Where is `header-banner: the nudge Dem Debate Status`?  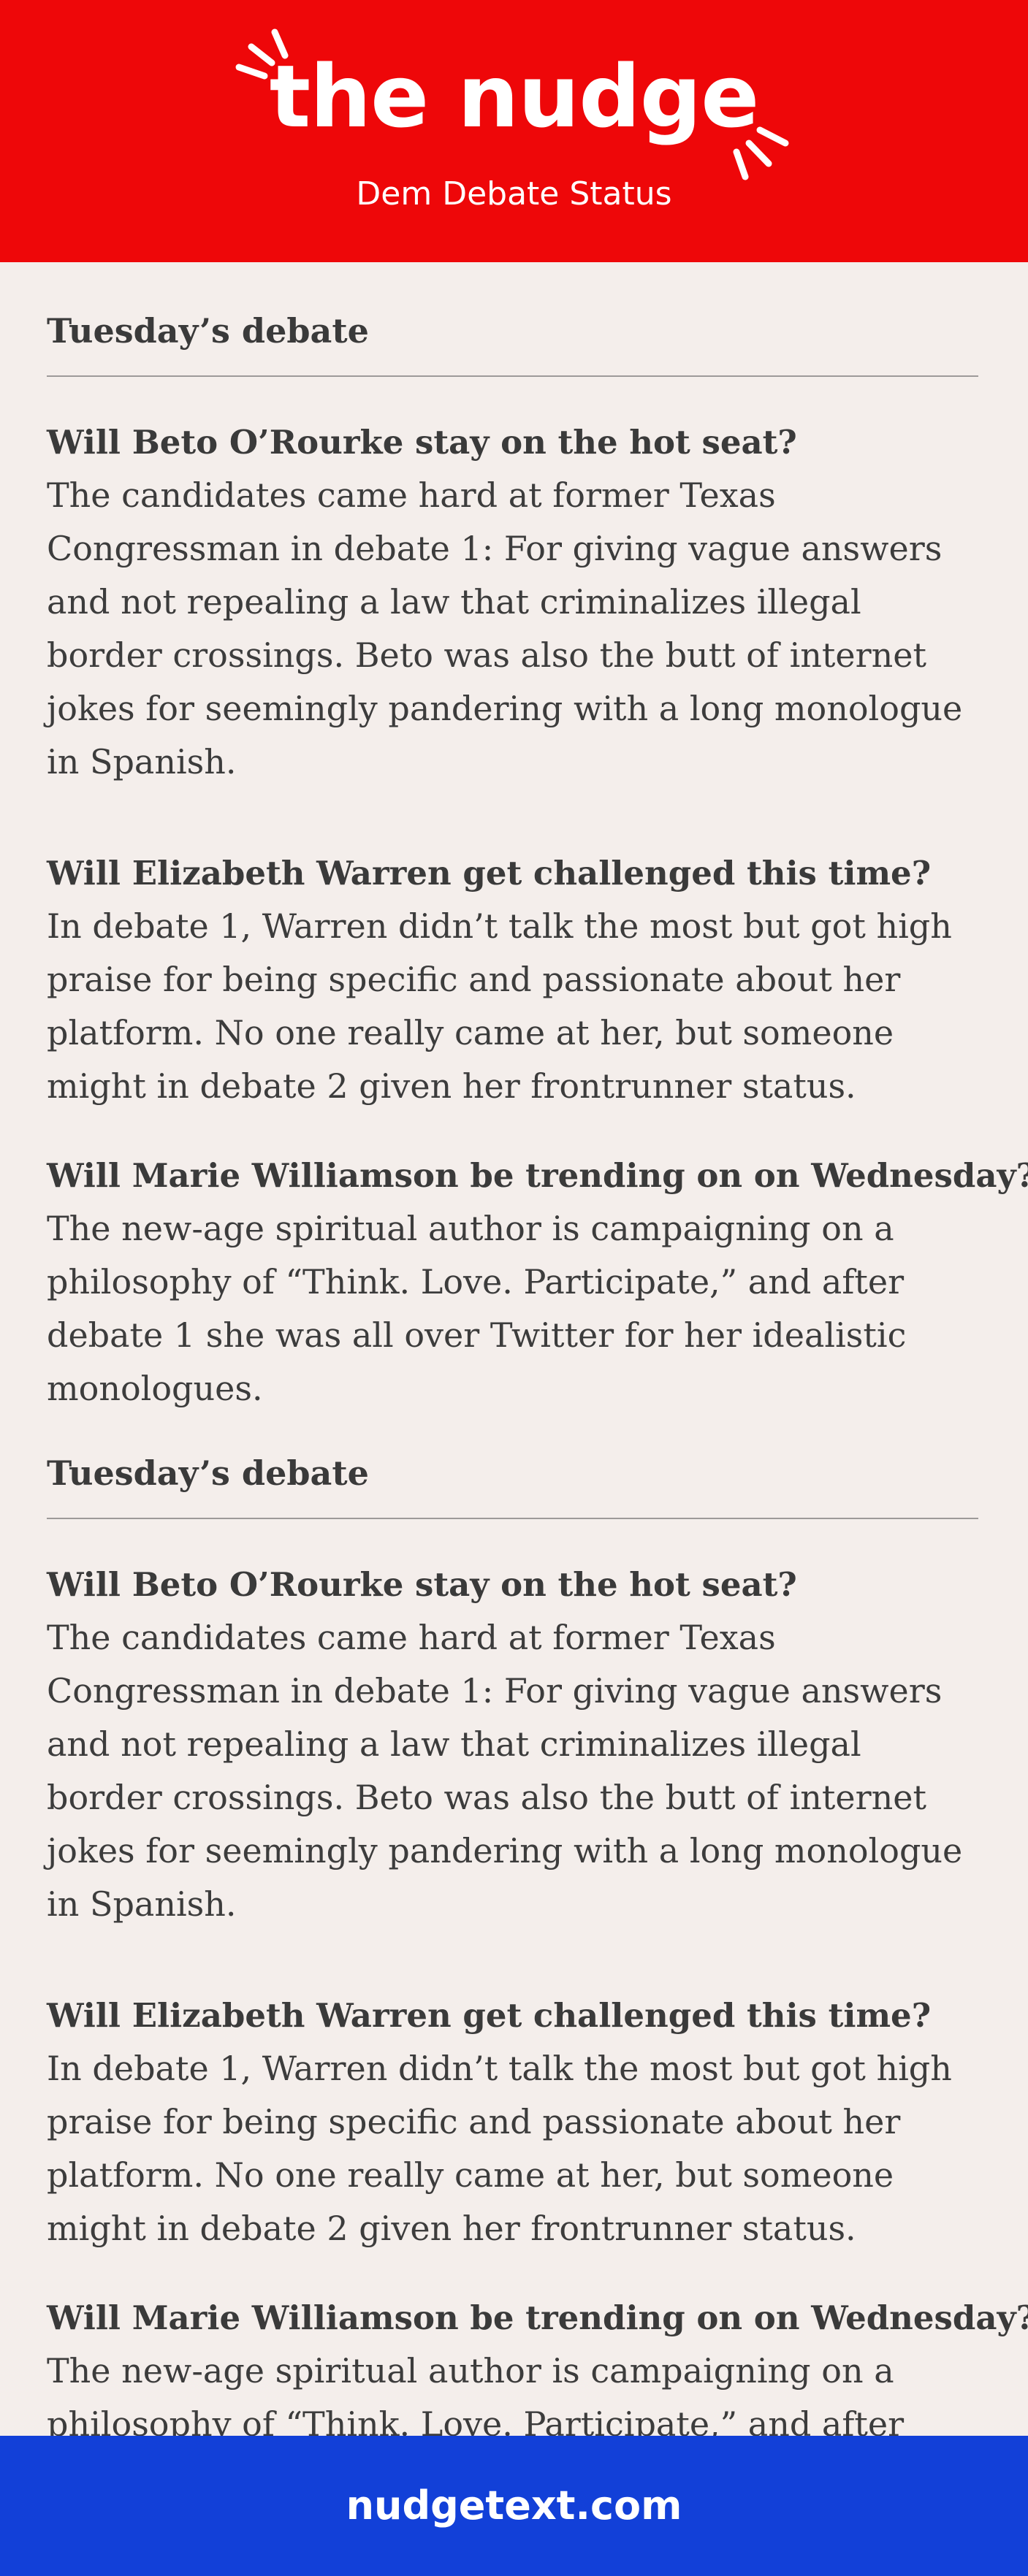
header-banner: the nudge Dem Debate Status is located at coordinates (514, 131).